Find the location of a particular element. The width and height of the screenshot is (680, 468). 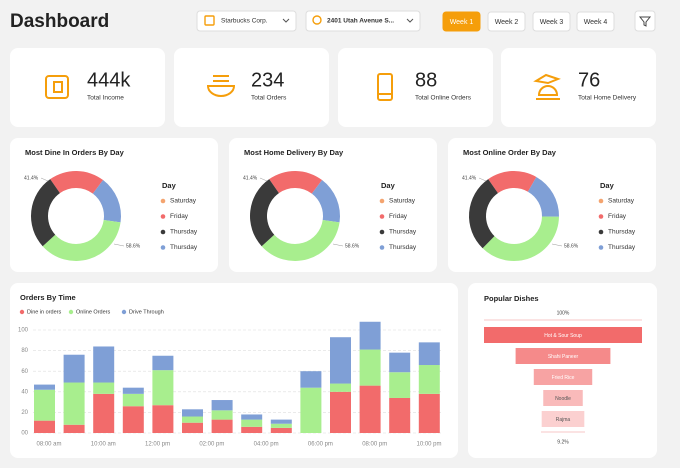

page-title: Dashboard is located at coordinates (59, 21).